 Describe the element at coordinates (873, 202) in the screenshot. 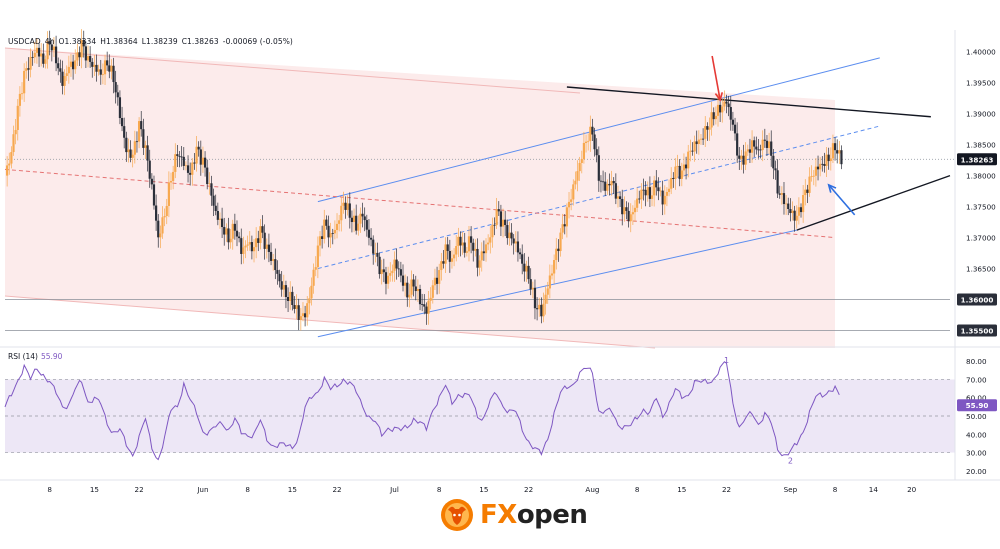

I see `support-line` at that location.